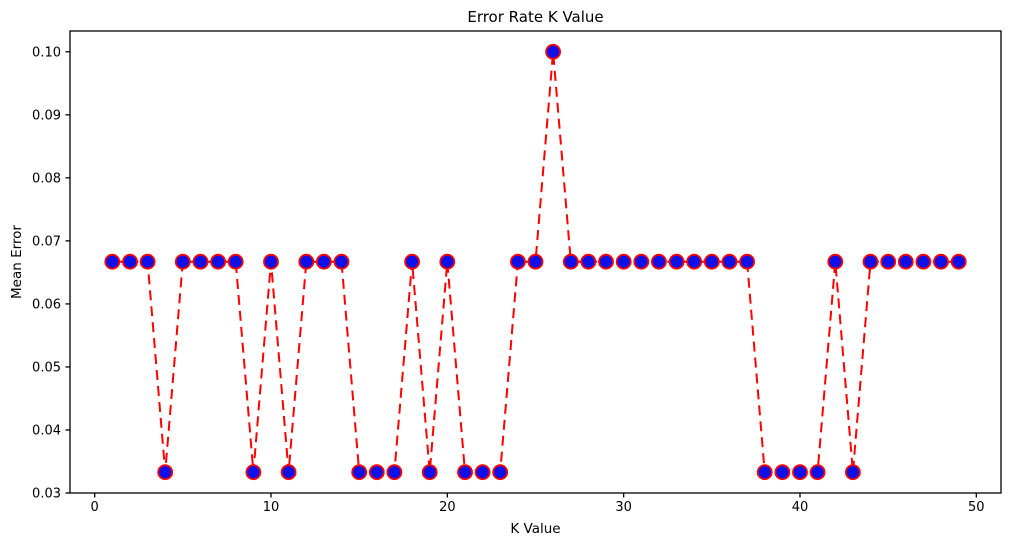 The image size is (1010, 547). I want to click on y-tick-label: 0.07, so click(46, 241).